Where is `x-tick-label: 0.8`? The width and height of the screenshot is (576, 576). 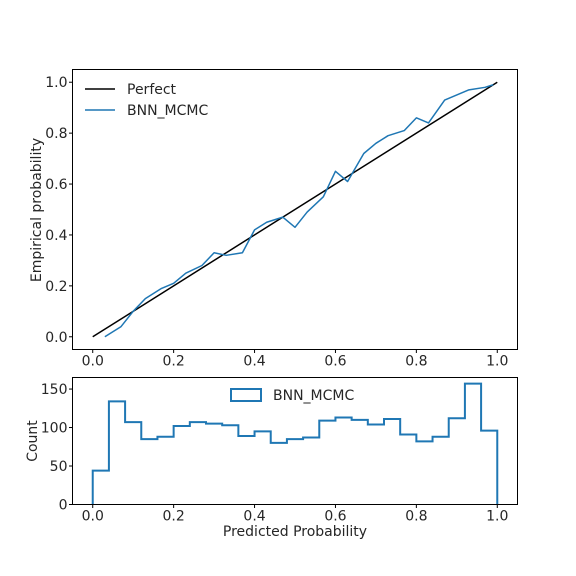
x-tick-label: 0.8 is located at coordinates (416, 362).